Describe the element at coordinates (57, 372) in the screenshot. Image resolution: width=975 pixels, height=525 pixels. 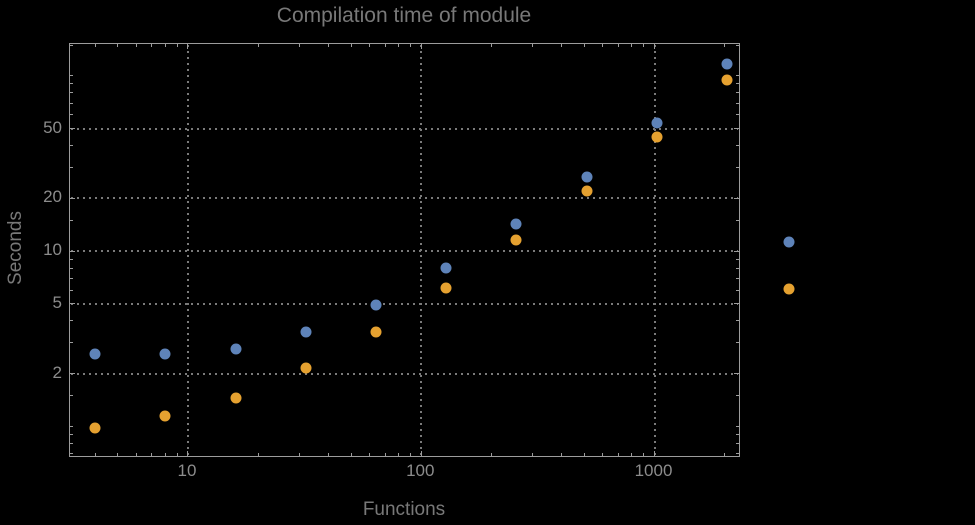
I see `y-tick-label: 2` at that location.